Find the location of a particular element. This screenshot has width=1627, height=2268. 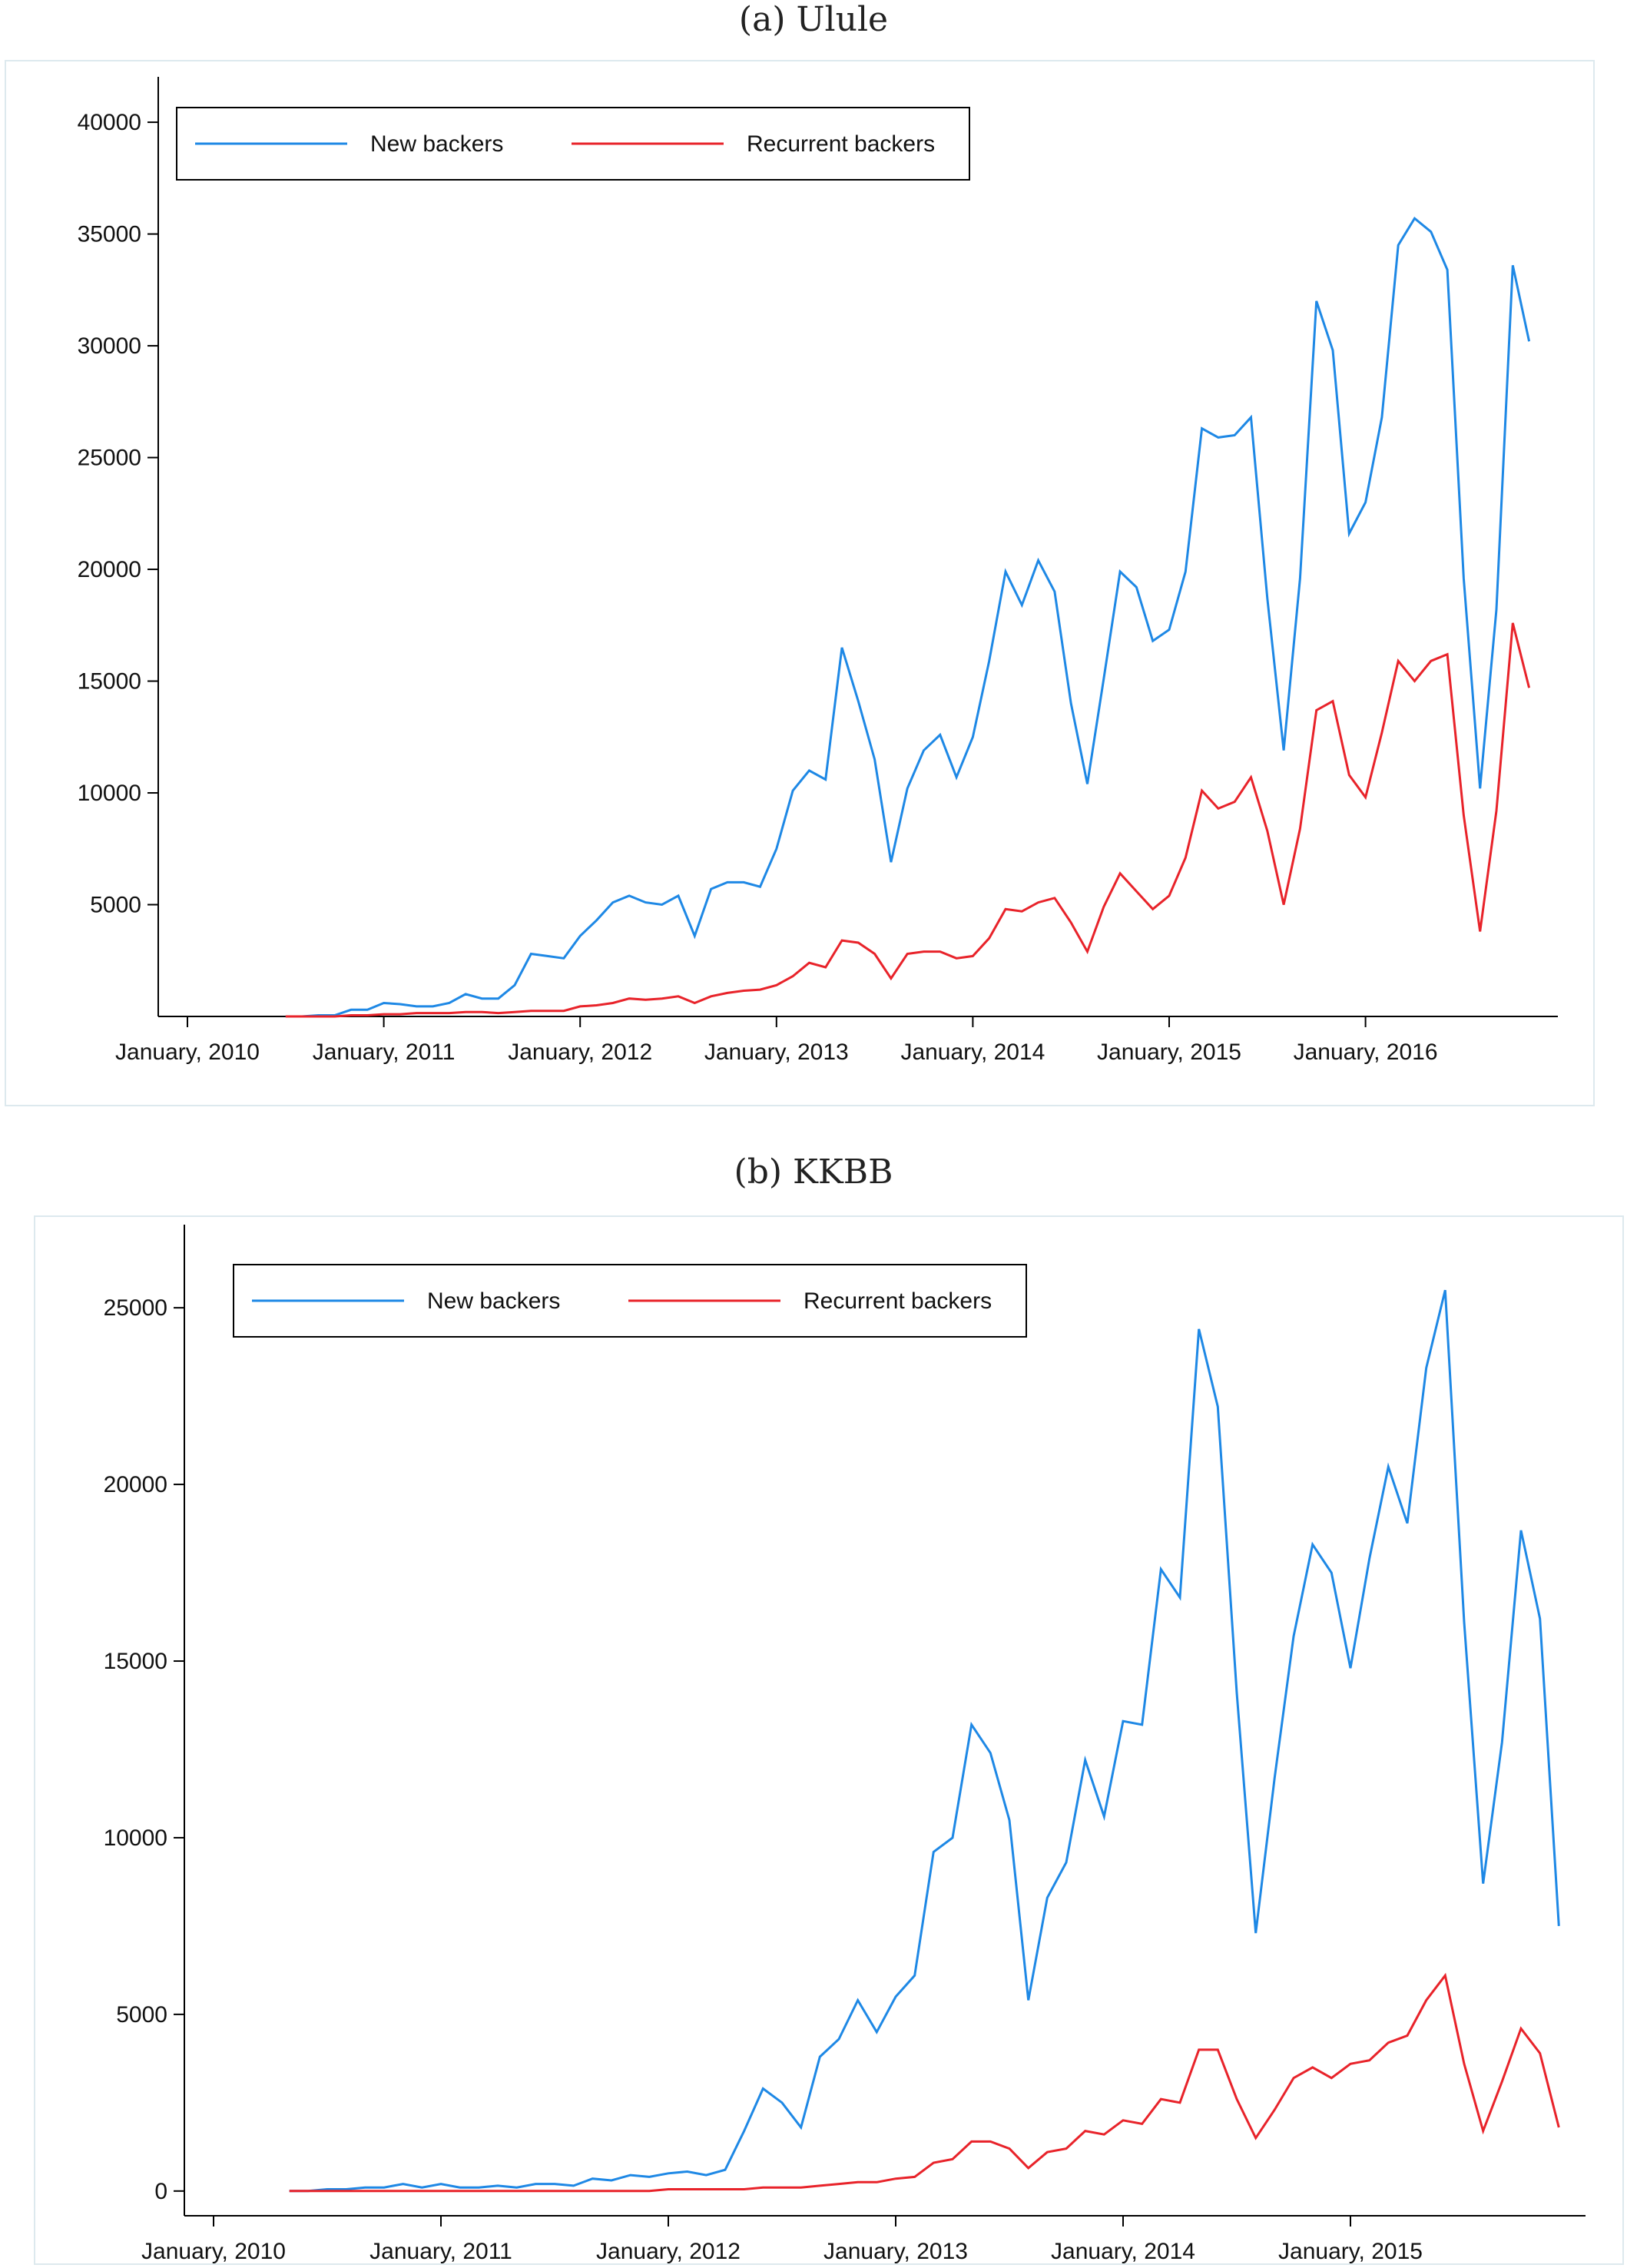

b-x-tick-label-1: January, 2011 is located at coordinates (440, 2251).